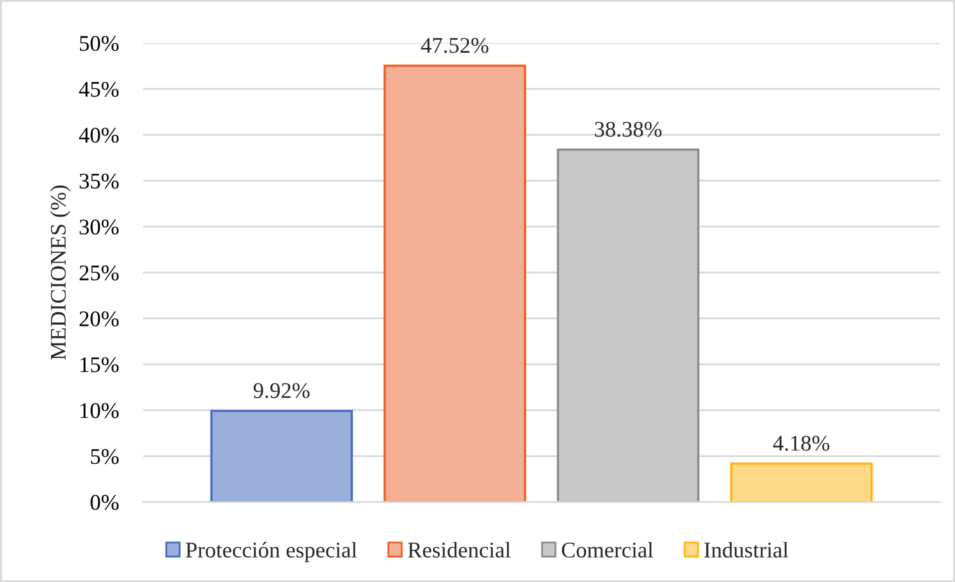  What do you see at coordinates (99, 410) in the screenshot?
I see `y-tick-label: 10%` at bounding box center [99, 410].